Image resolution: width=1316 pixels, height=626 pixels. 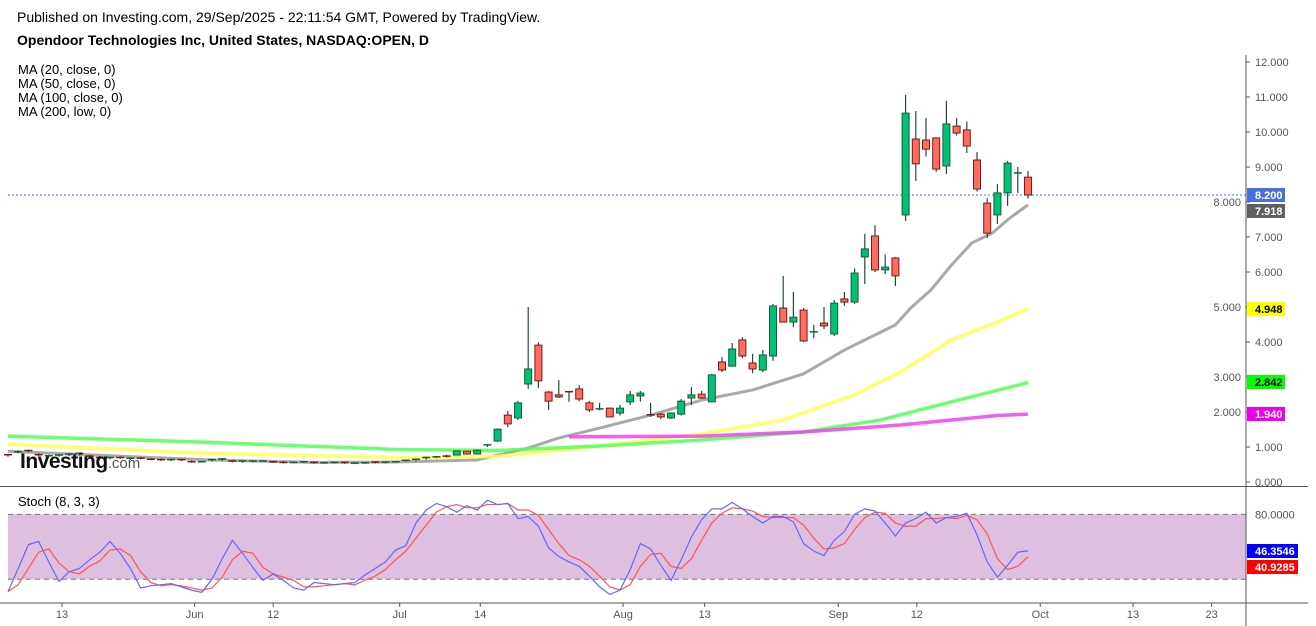 I want to click on y-tick-label: 0.000, so click(x=1269, y=483).